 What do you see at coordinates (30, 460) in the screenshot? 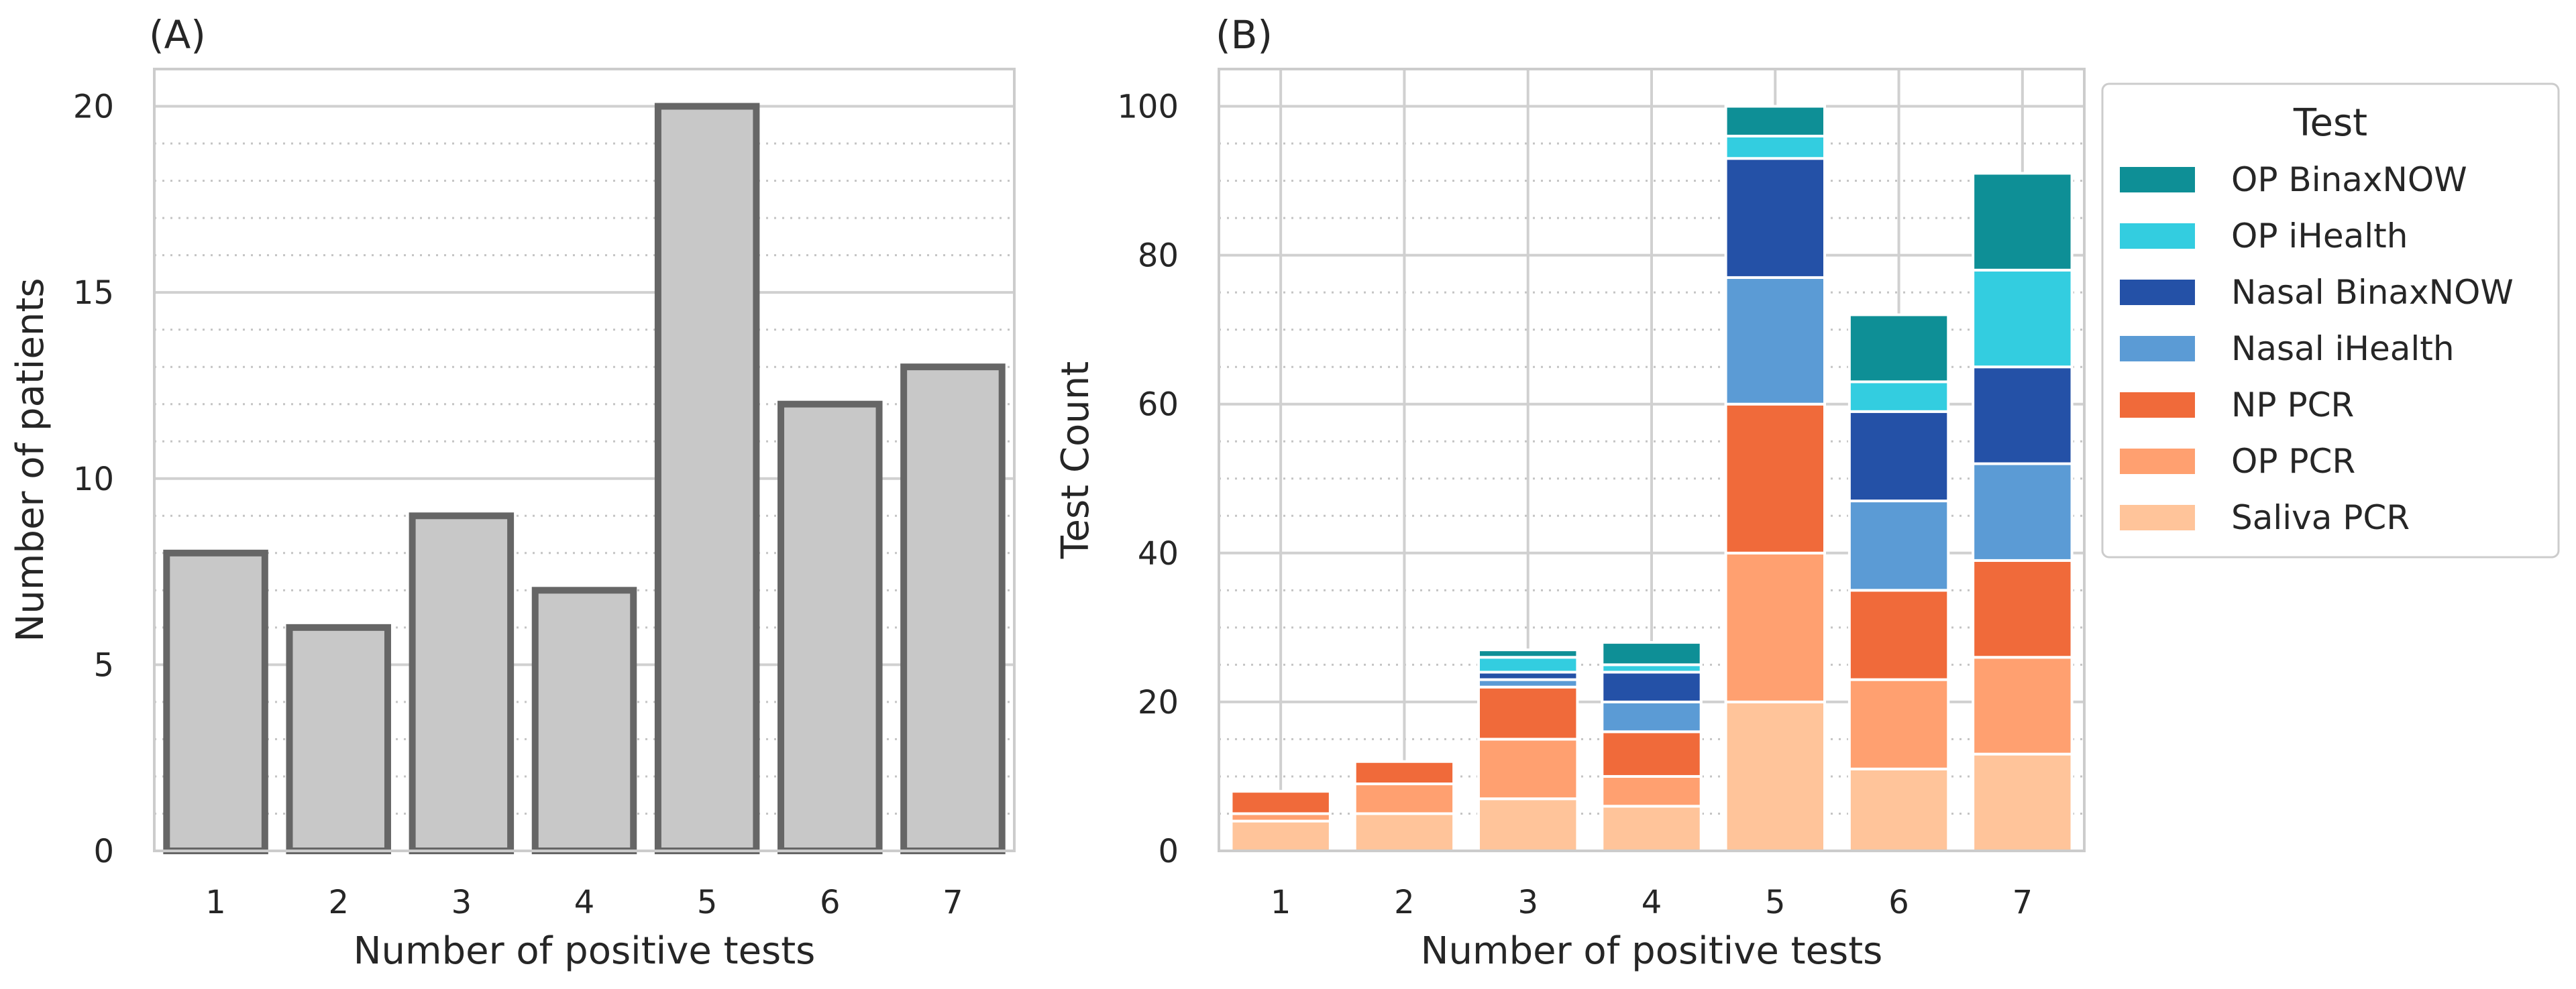
I see `panel-a-y-axis-label: Number of patients` at bounding box center [30, 460].